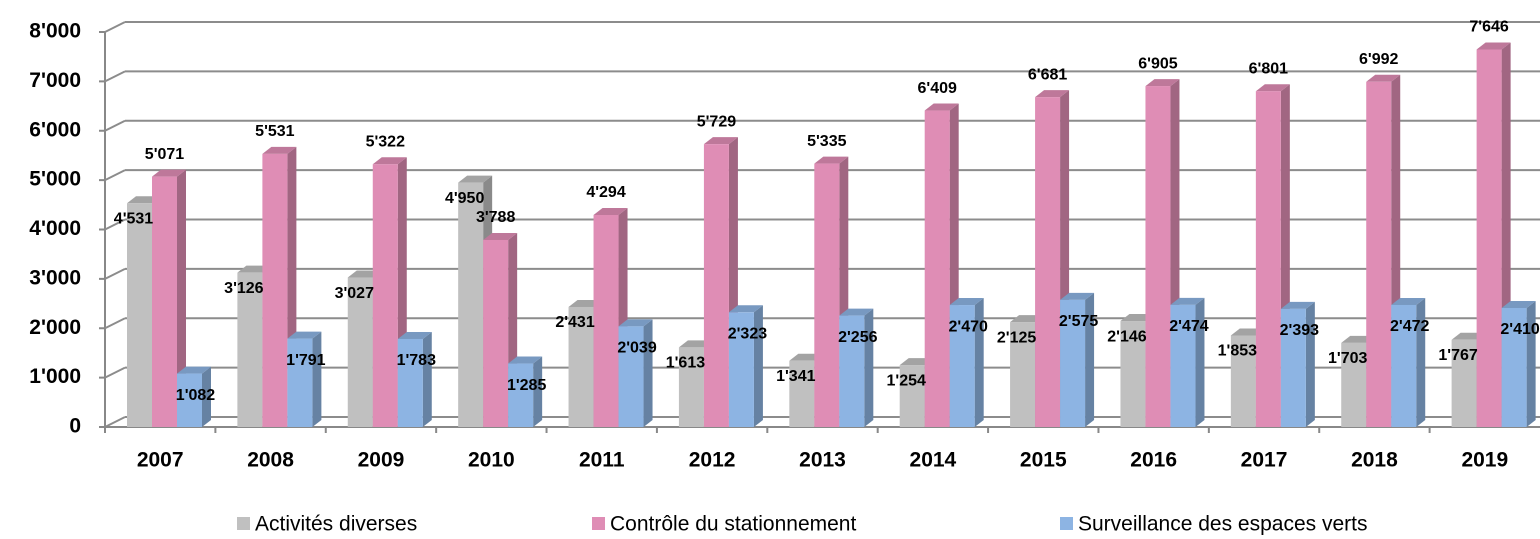  Describe the element at coordinates (575, 322) in the screenshot. I see `data-label: 2'431` at that location.